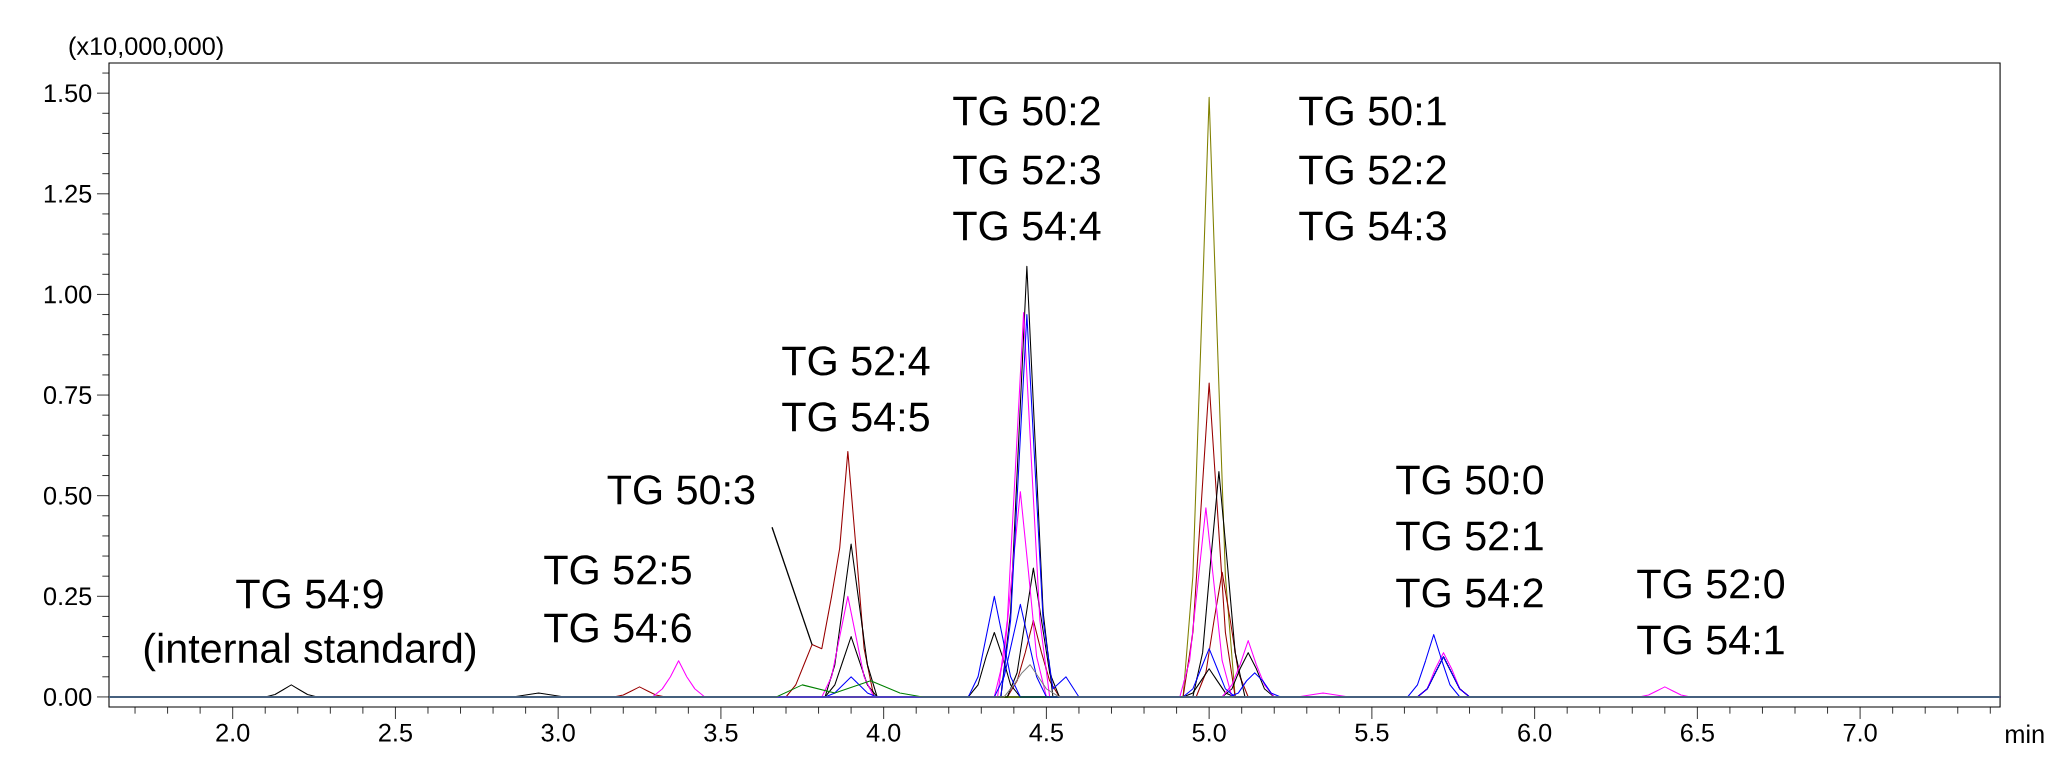  What do you see at coordinates (1469, 593) in the screenshot?
I see `annotation: TG 54:2` at bounding box center [1469, 593].